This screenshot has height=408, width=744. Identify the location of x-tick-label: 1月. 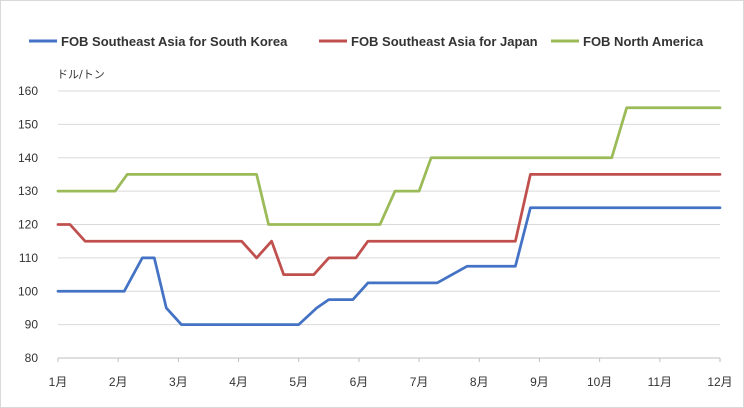
(58, 382).